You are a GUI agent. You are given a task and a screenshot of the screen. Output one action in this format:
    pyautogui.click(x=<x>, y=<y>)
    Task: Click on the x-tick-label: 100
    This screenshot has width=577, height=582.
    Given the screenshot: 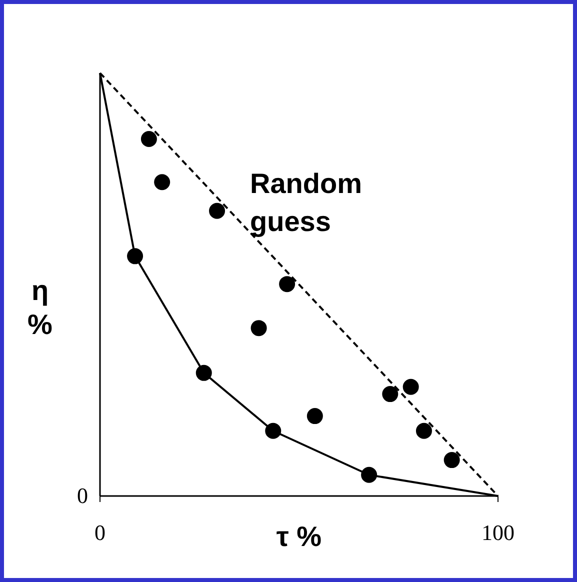 What is the action you would take?
    pyautogui.click(x=498, y=532)
    